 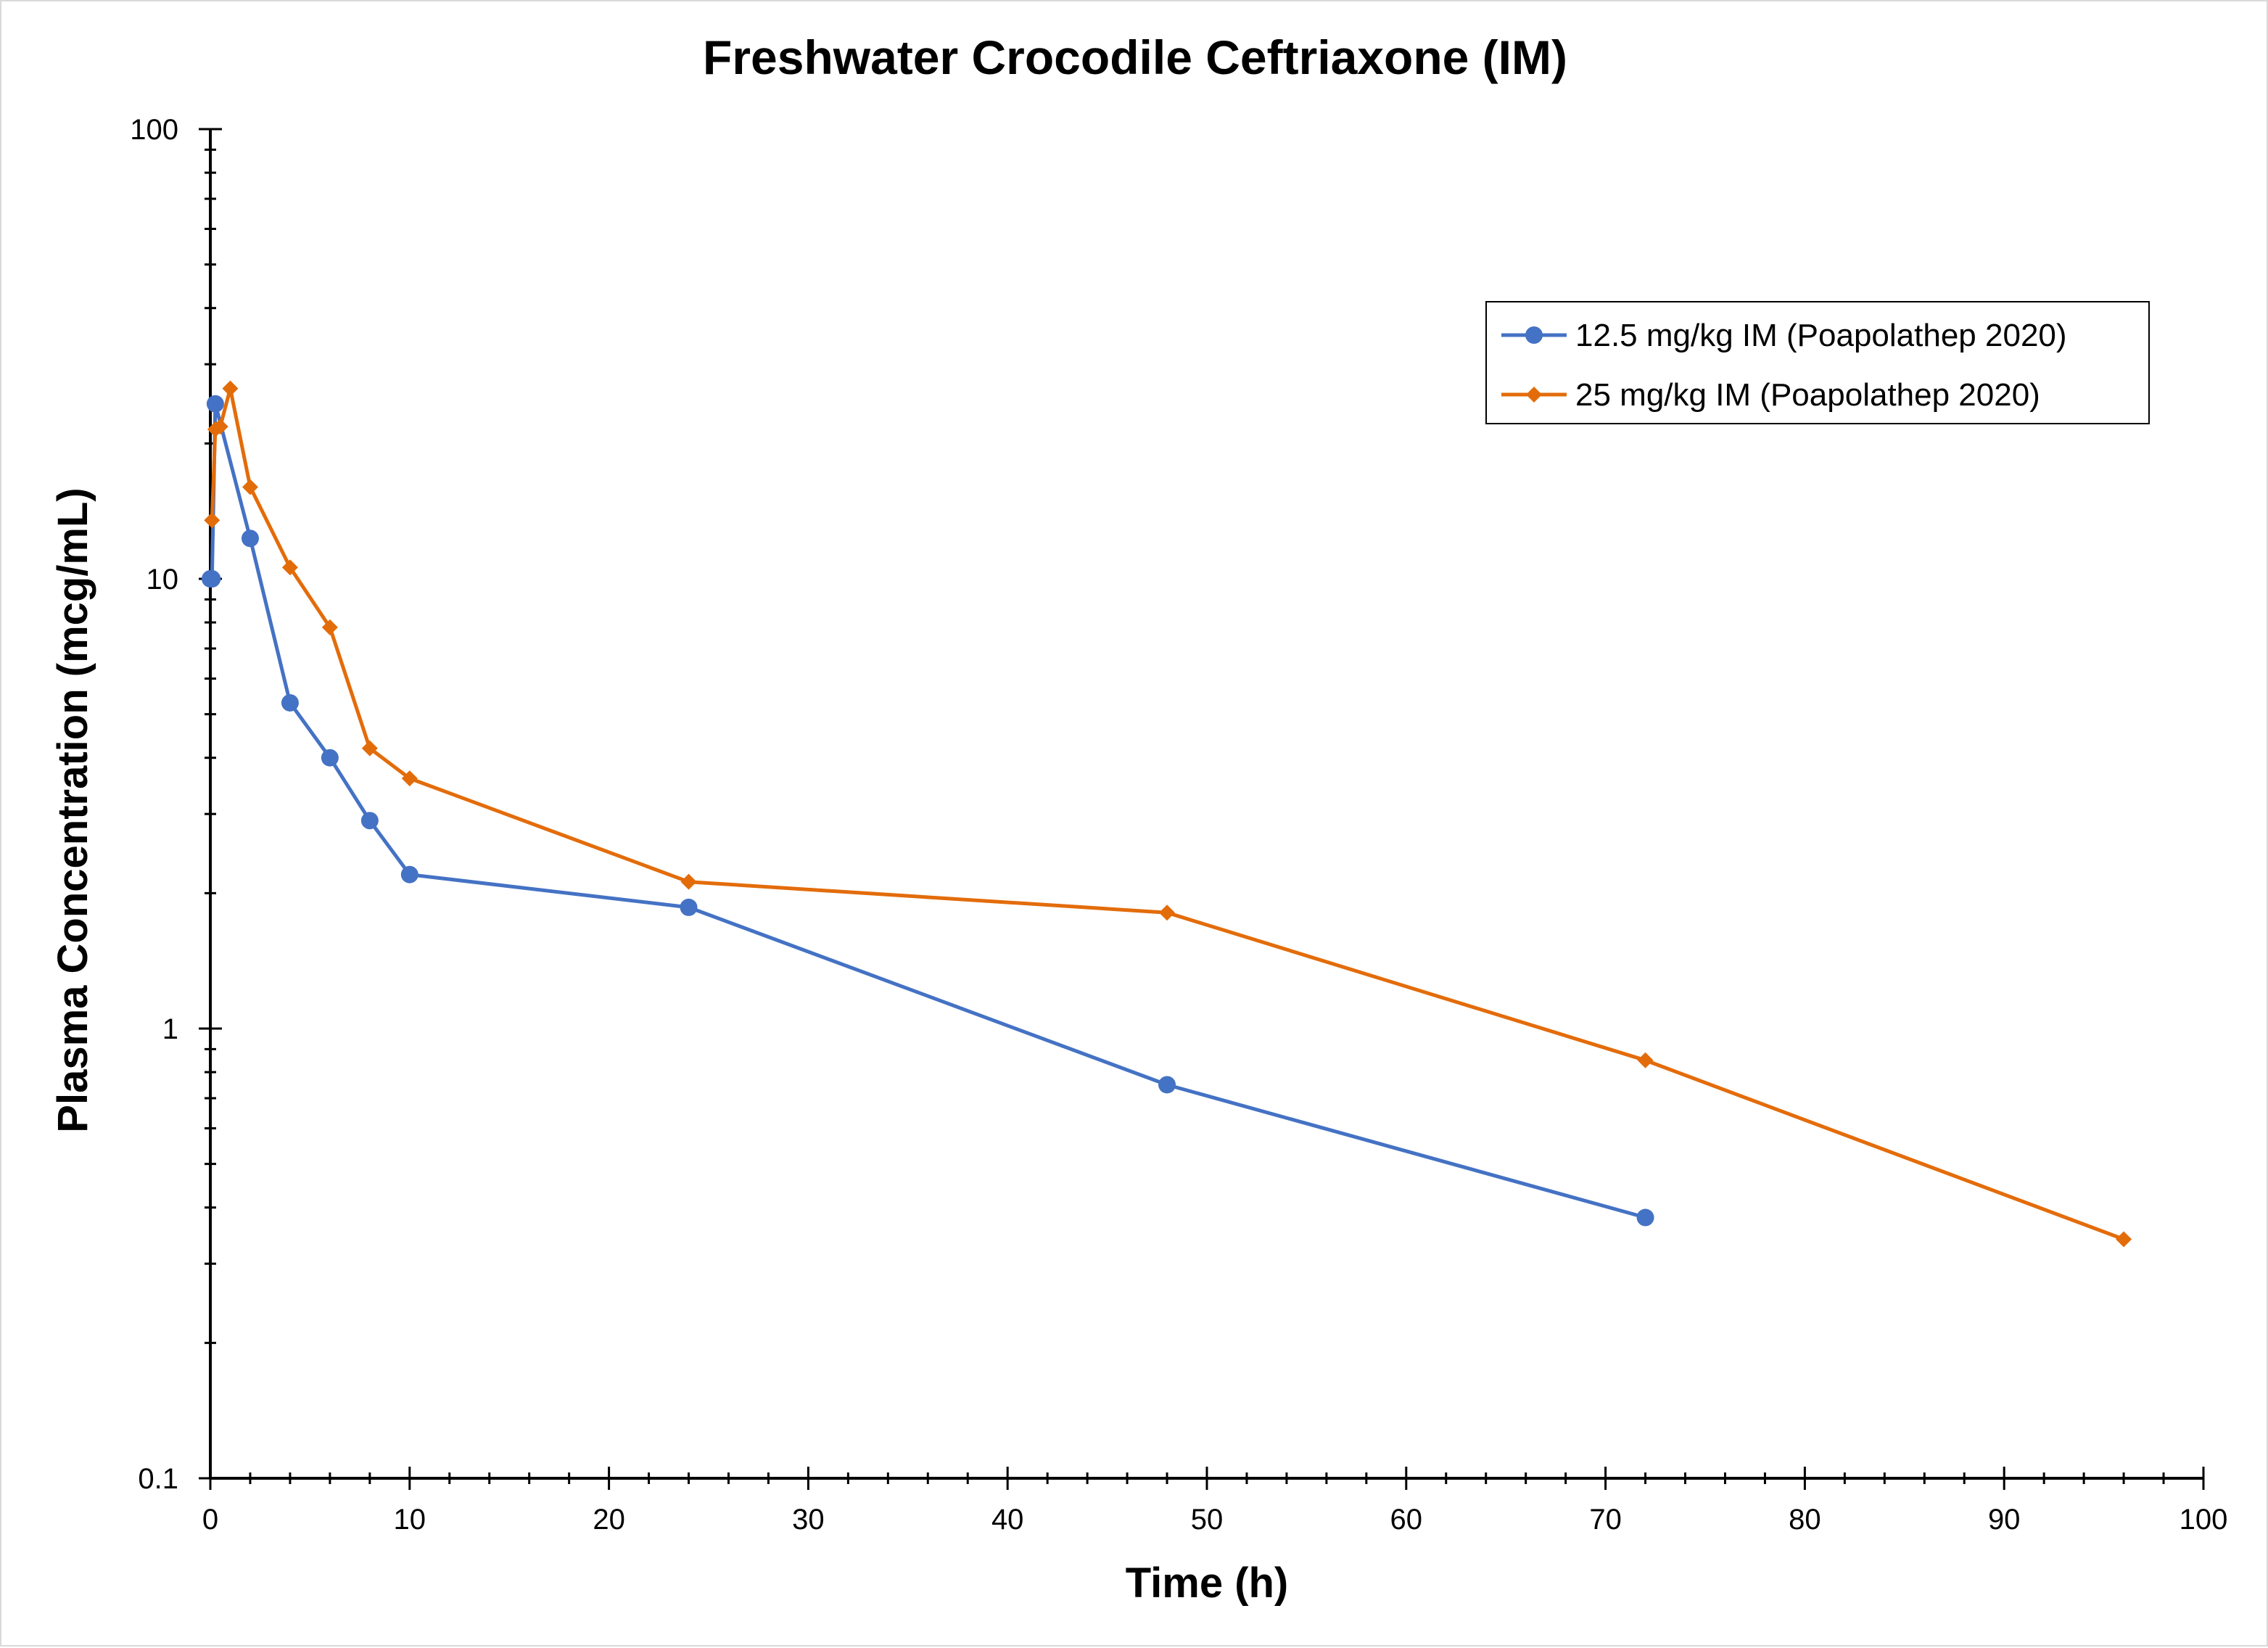 What do you see at coordinates (2204, 1520) in the screenshot?
I see `x-tick-label: 100` at bounding box center [2204, 1520].